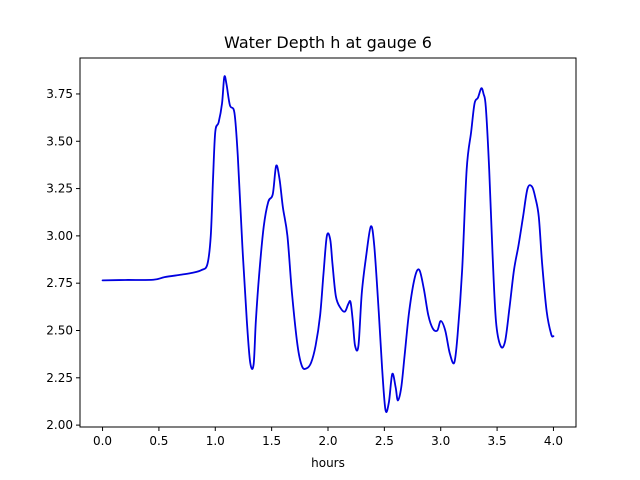 The image size is (640, 480). I want to click on x-tick-label: 3.5, so click(497, 441).